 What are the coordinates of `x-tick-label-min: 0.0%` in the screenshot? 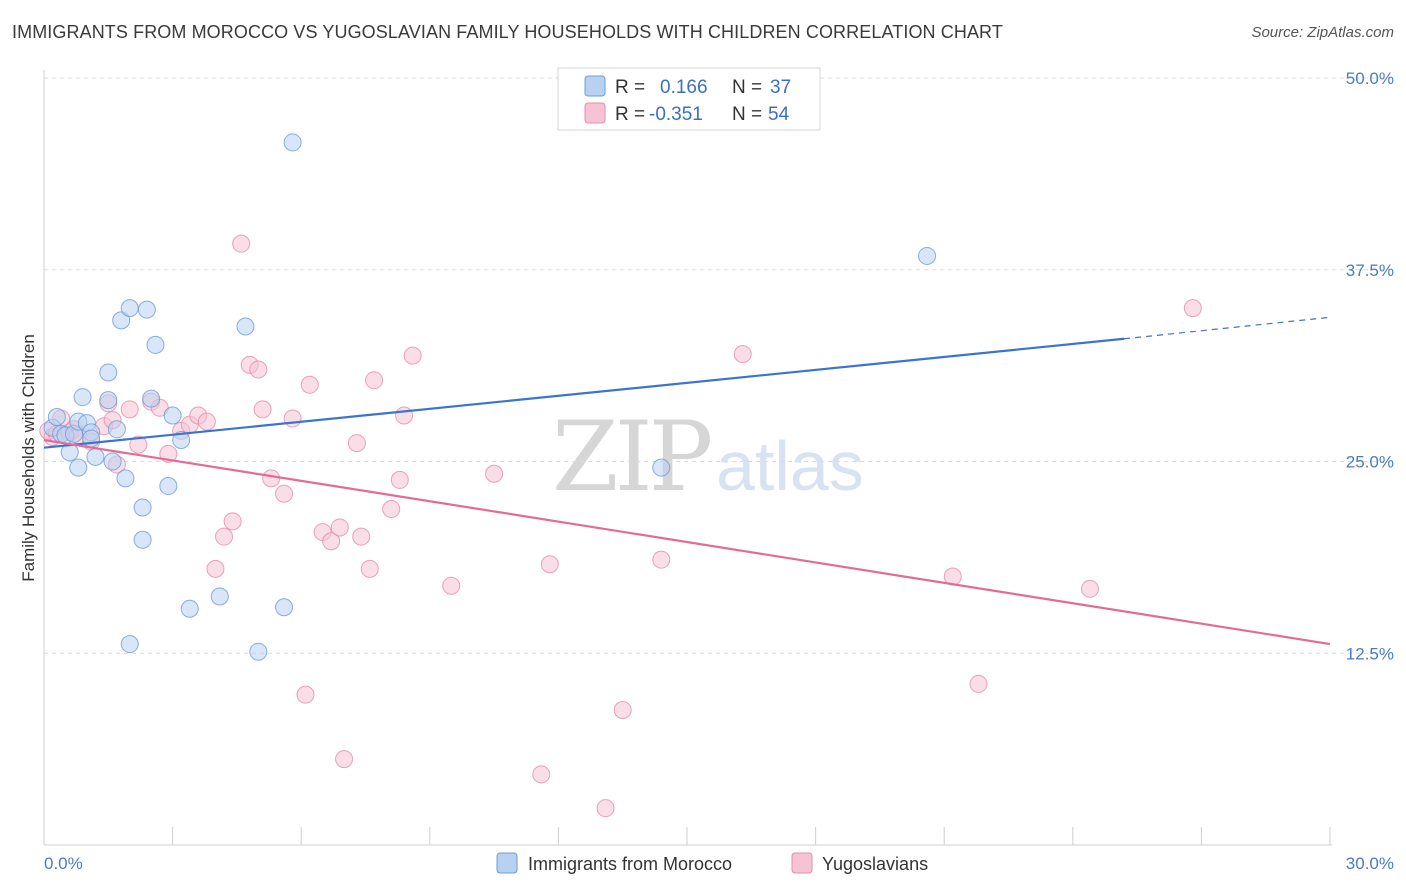 It's located at (63, 863).